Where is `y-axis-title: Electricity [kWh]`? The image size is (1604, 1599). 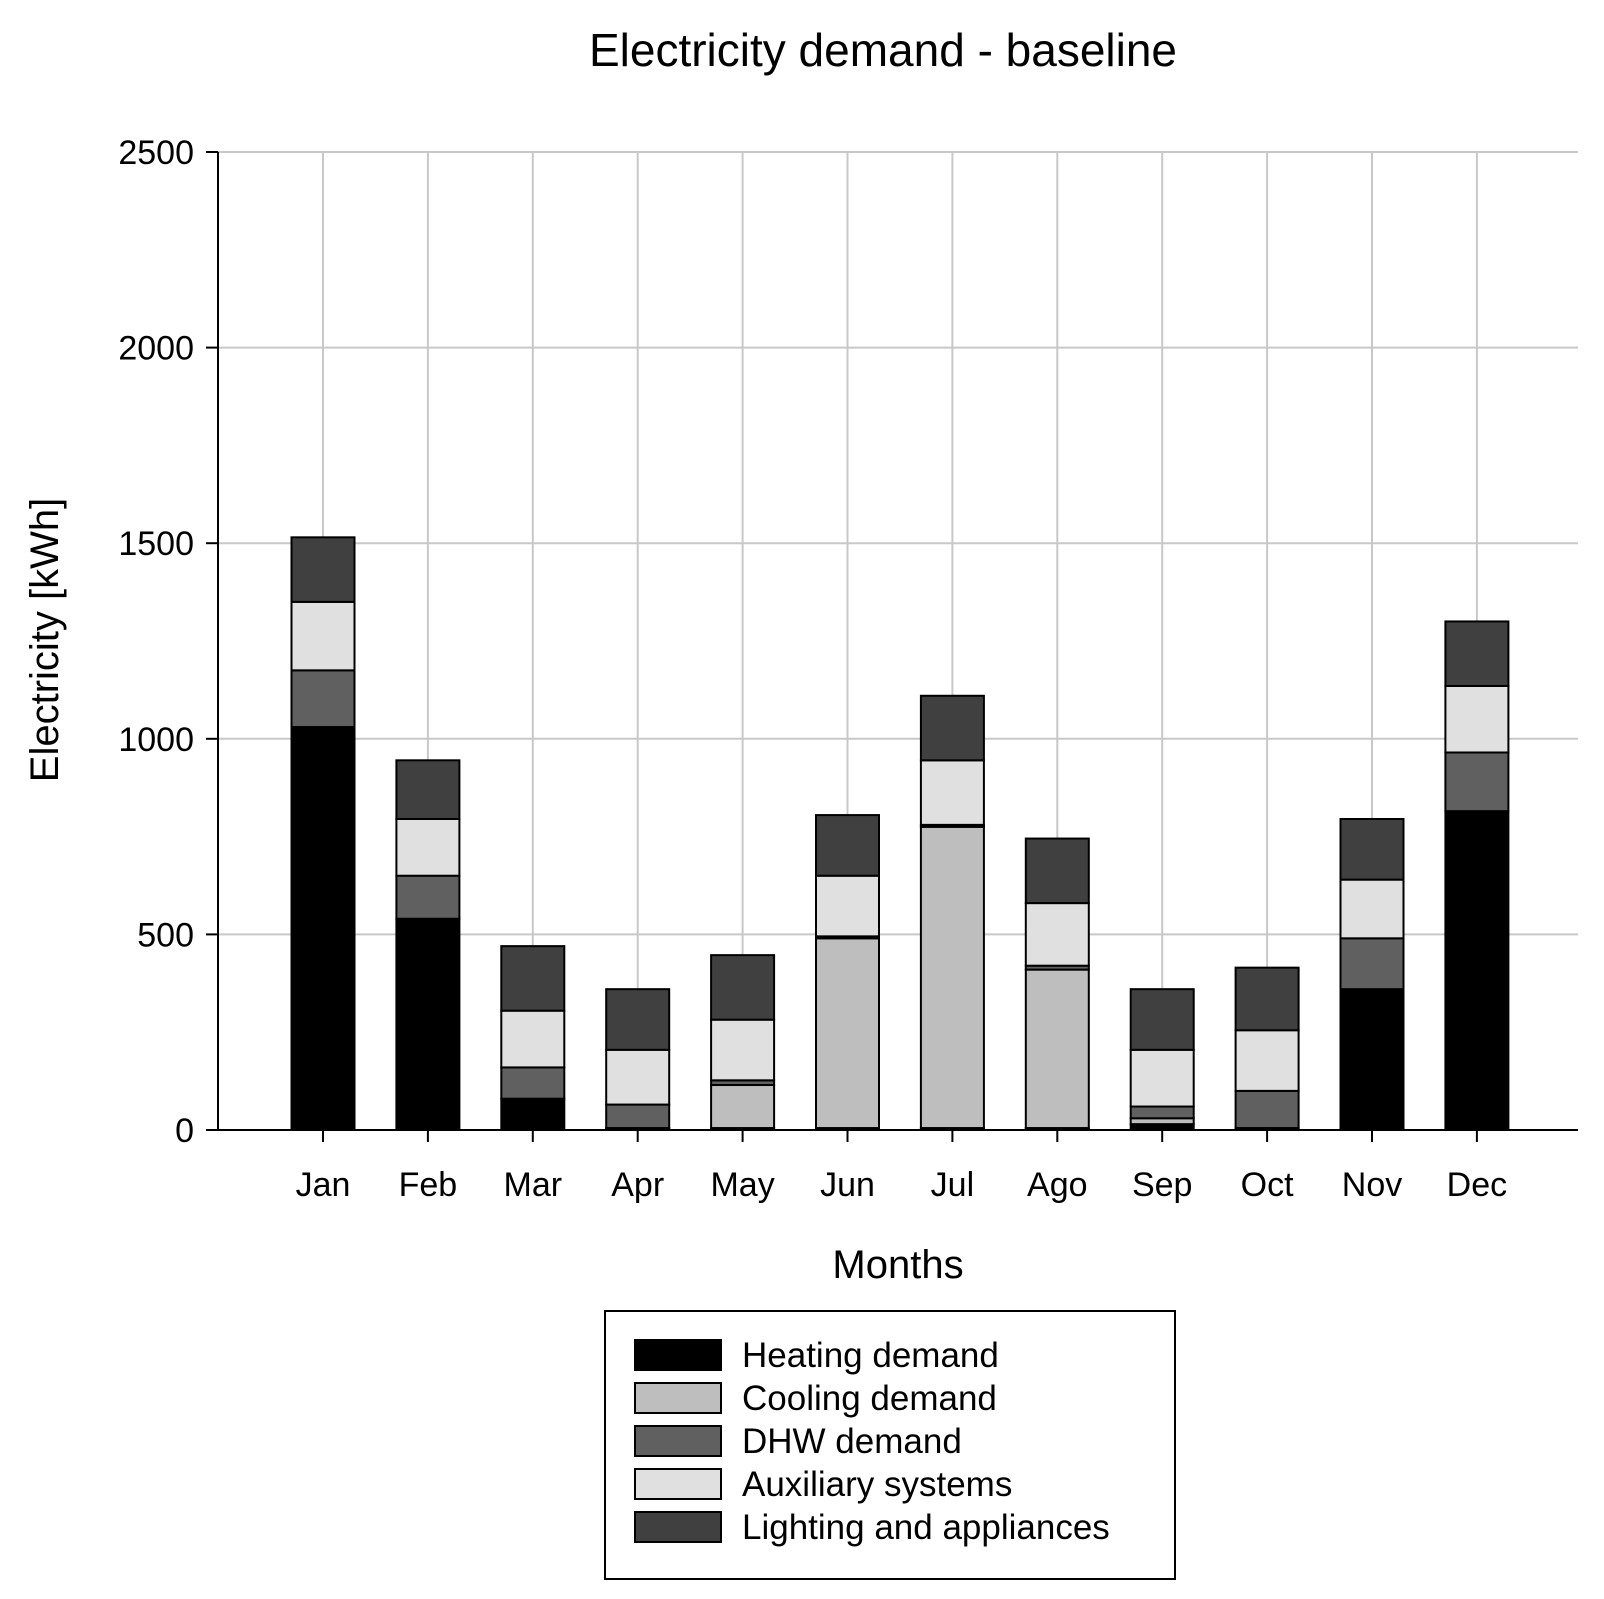
y-axis-title: Electricity [kWh] is located at coordinates (45, 640).